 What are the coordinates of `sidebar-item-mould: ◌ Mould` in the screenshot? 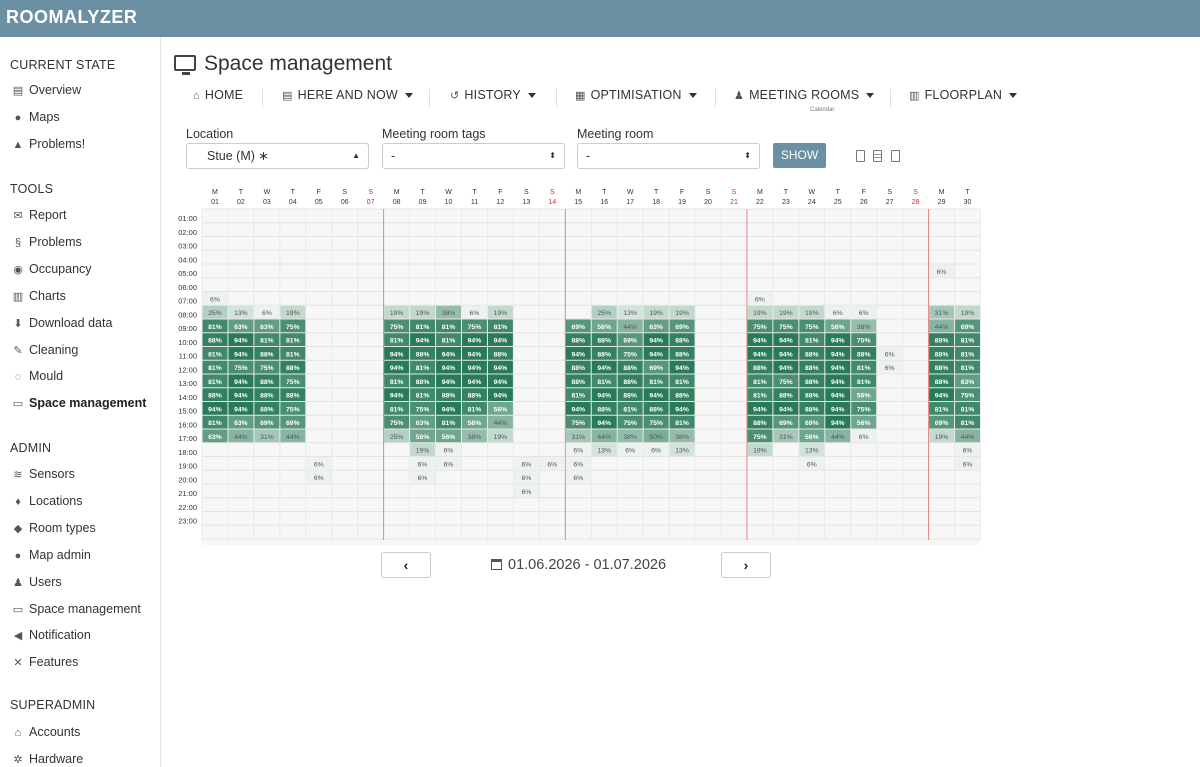 It's located at (37, 376).